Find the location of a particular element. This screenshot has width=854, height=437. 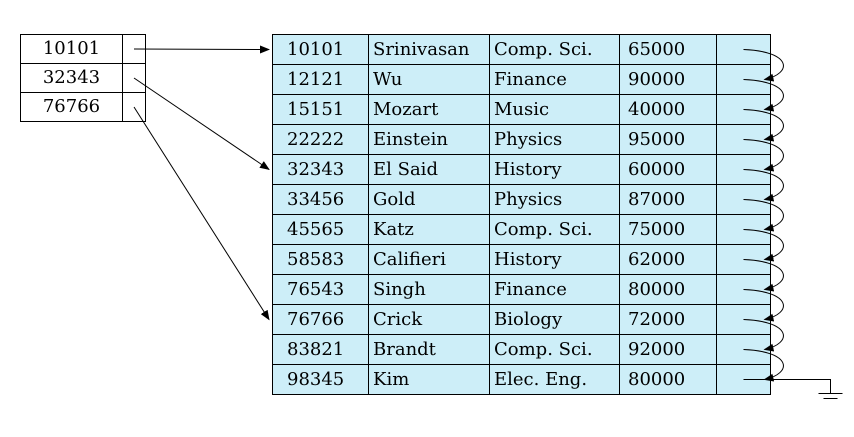

record-row: 45565 Katz Comp. Sci. 75000 is located at coordinates (521, 229).